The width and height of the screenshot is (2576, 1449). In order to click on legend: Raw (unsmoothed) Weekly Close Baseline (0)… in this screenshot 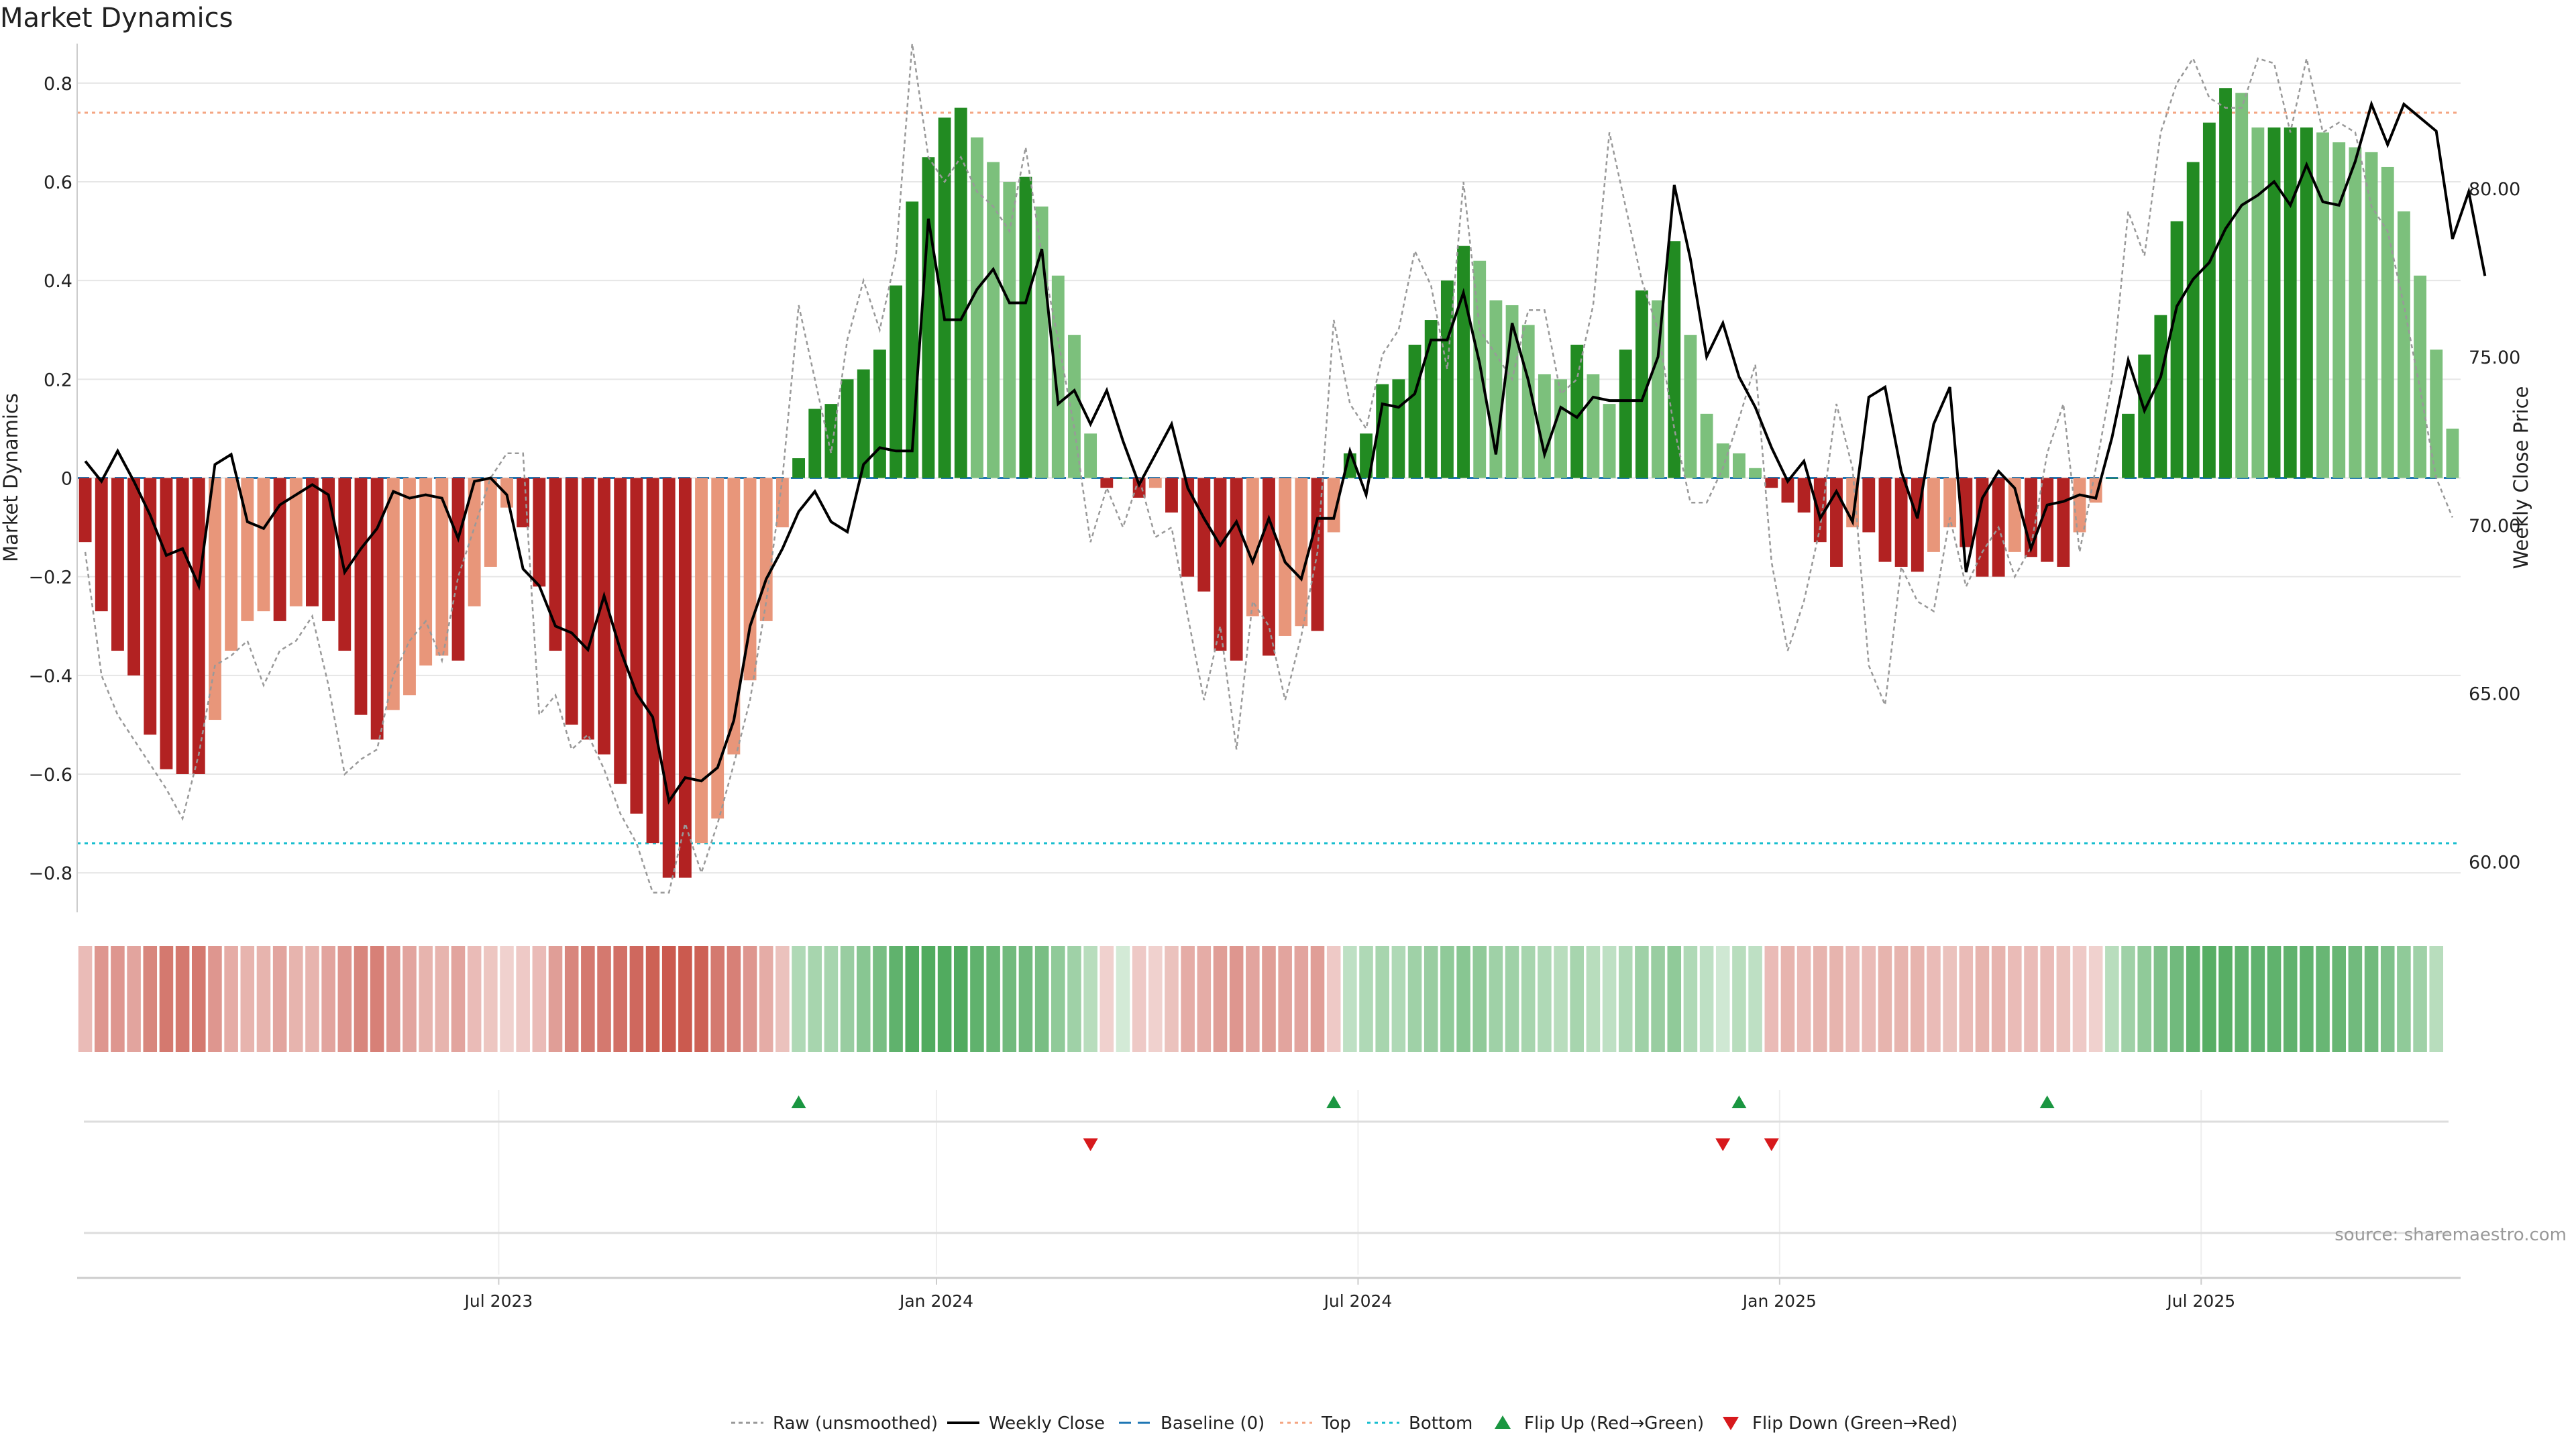, I will do `click(1344, 1423)`.